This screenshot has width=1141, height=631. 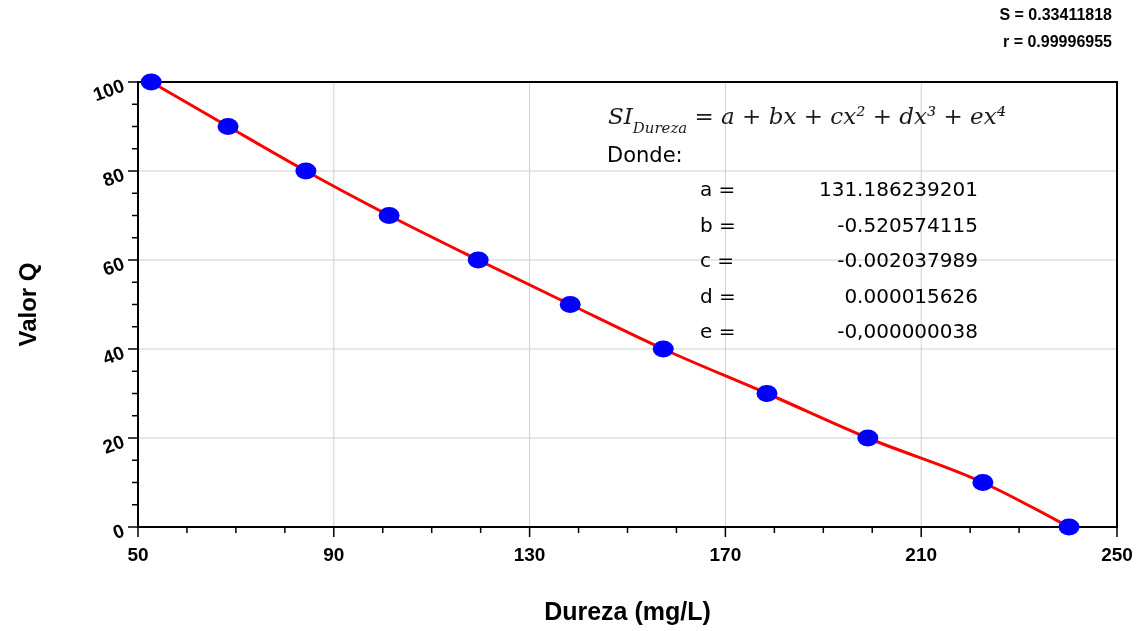 What do you see at coordinates (114, 355) in the screenshot?
I see `y-tick-label: 40` at bounding box center [114, 355].